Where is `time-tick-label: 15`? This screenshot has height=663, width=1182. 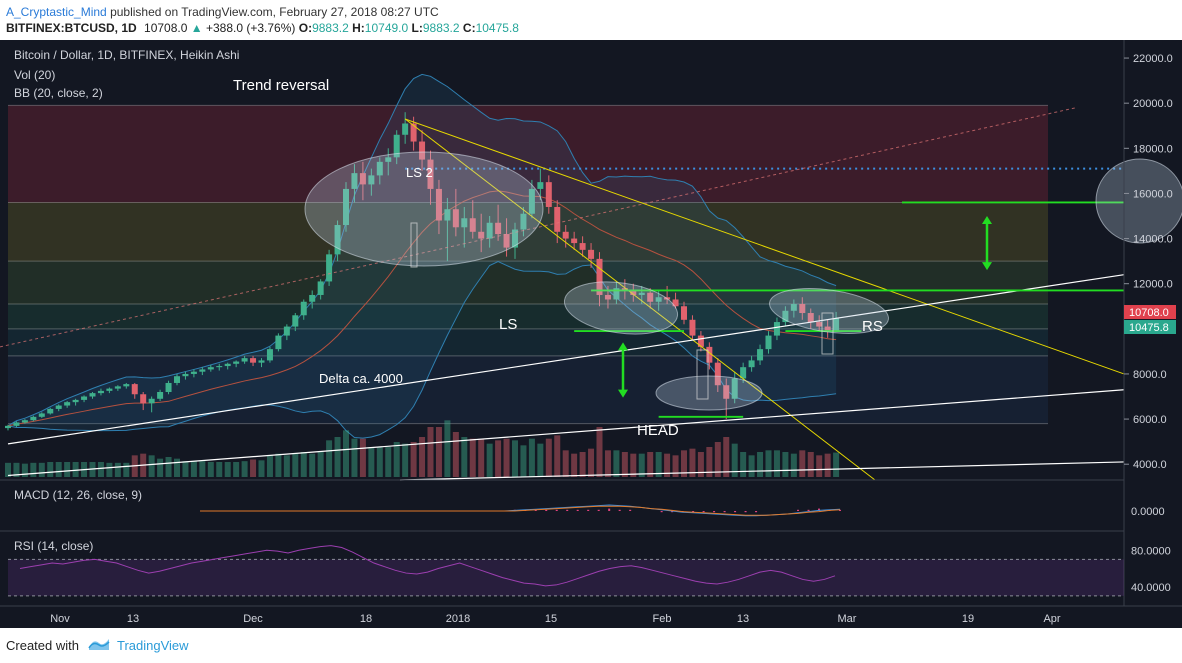 time-tick-label: 15 is located at coordinates (551, 619).